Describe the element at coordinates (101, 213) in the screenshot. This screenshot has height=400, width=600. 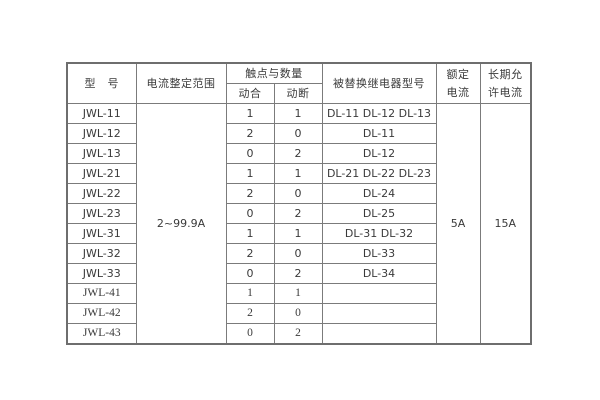
I see `cell-model: JWL-23` at that location.